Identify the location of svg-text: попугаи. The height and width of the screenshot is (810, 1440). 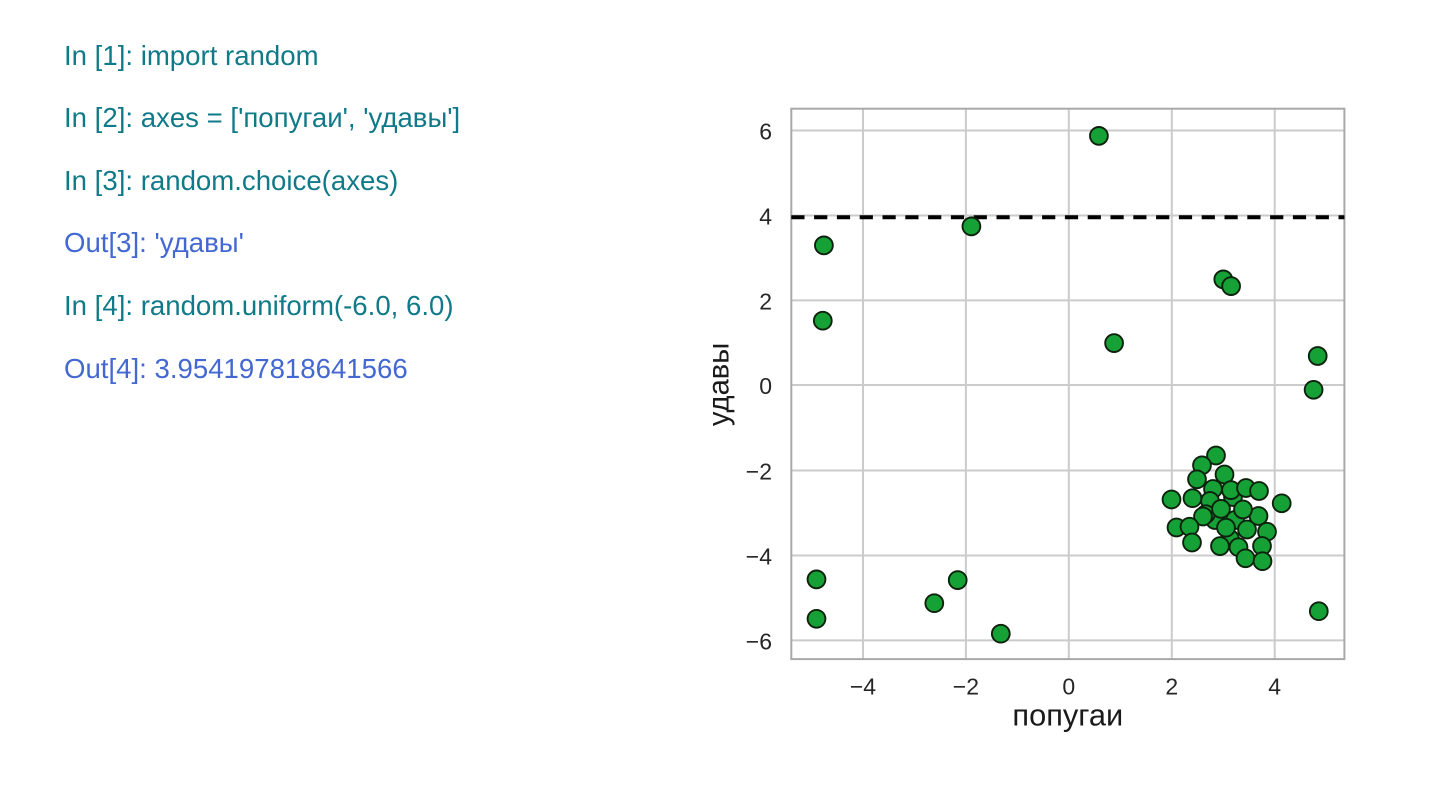
(1067, 715).